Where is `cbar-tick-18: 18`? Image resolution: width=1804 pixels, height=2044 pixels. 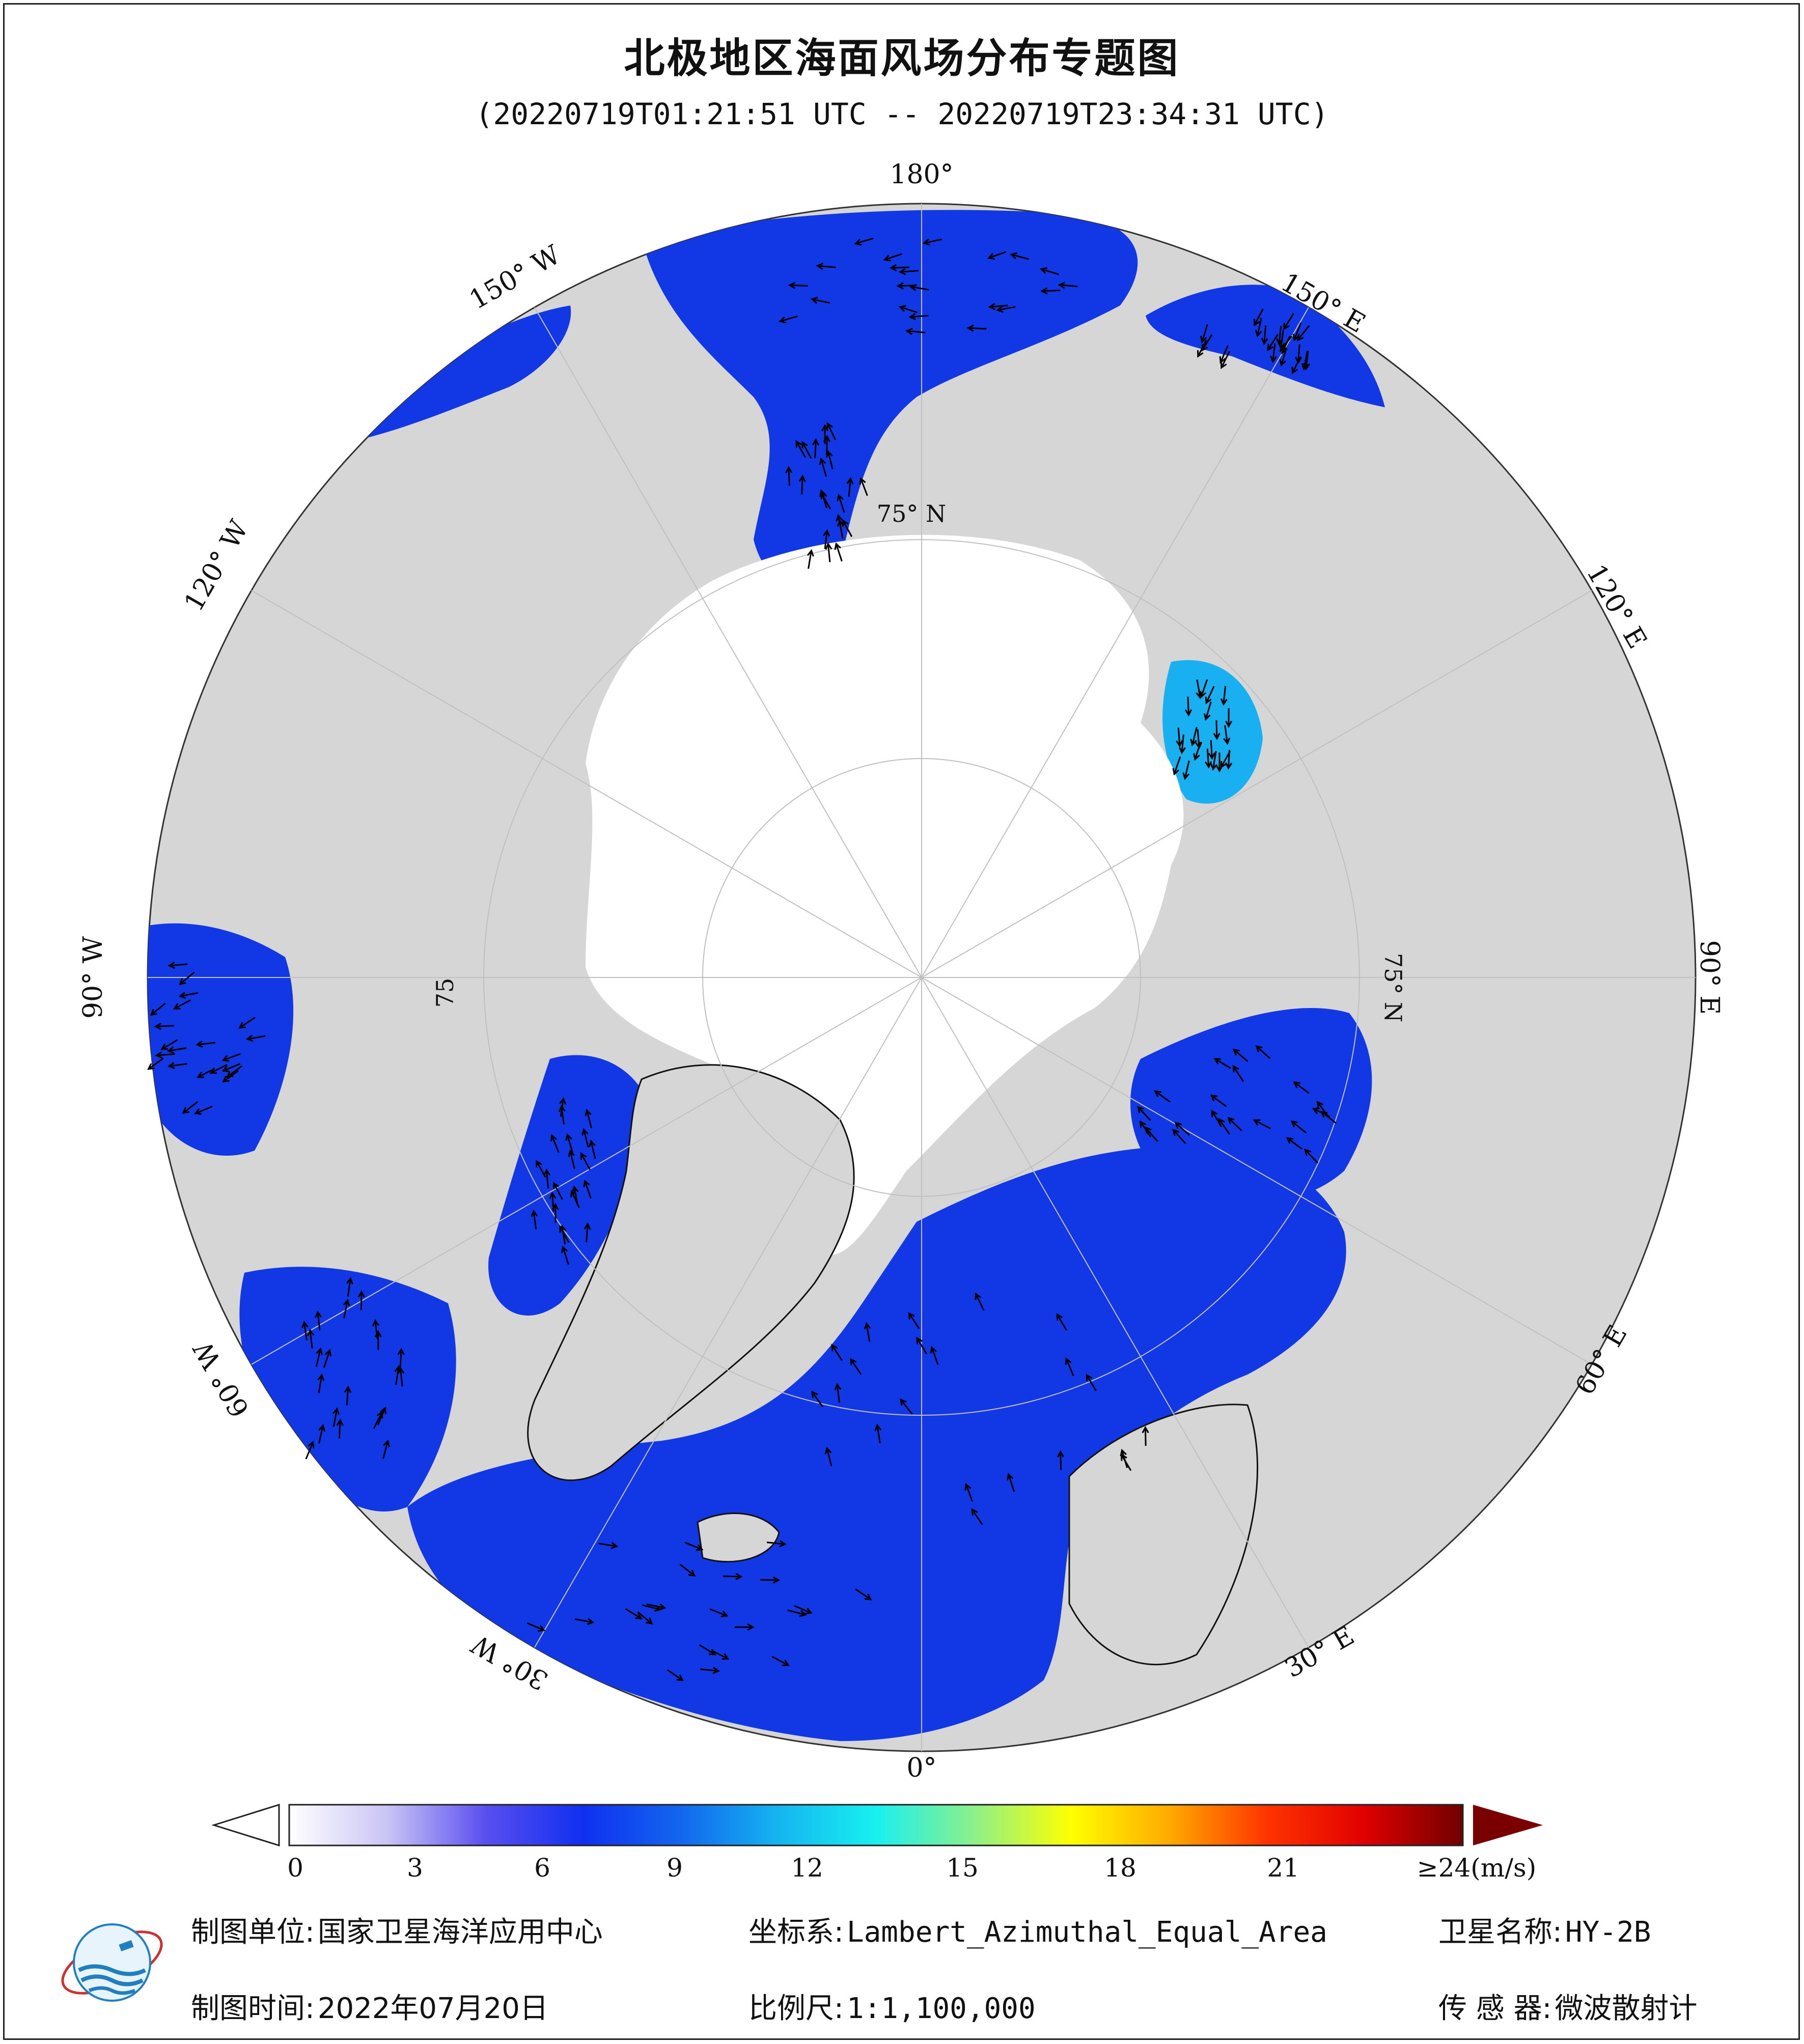
cbar-tick-18: 18 is located at coordinates (1120, 1868).